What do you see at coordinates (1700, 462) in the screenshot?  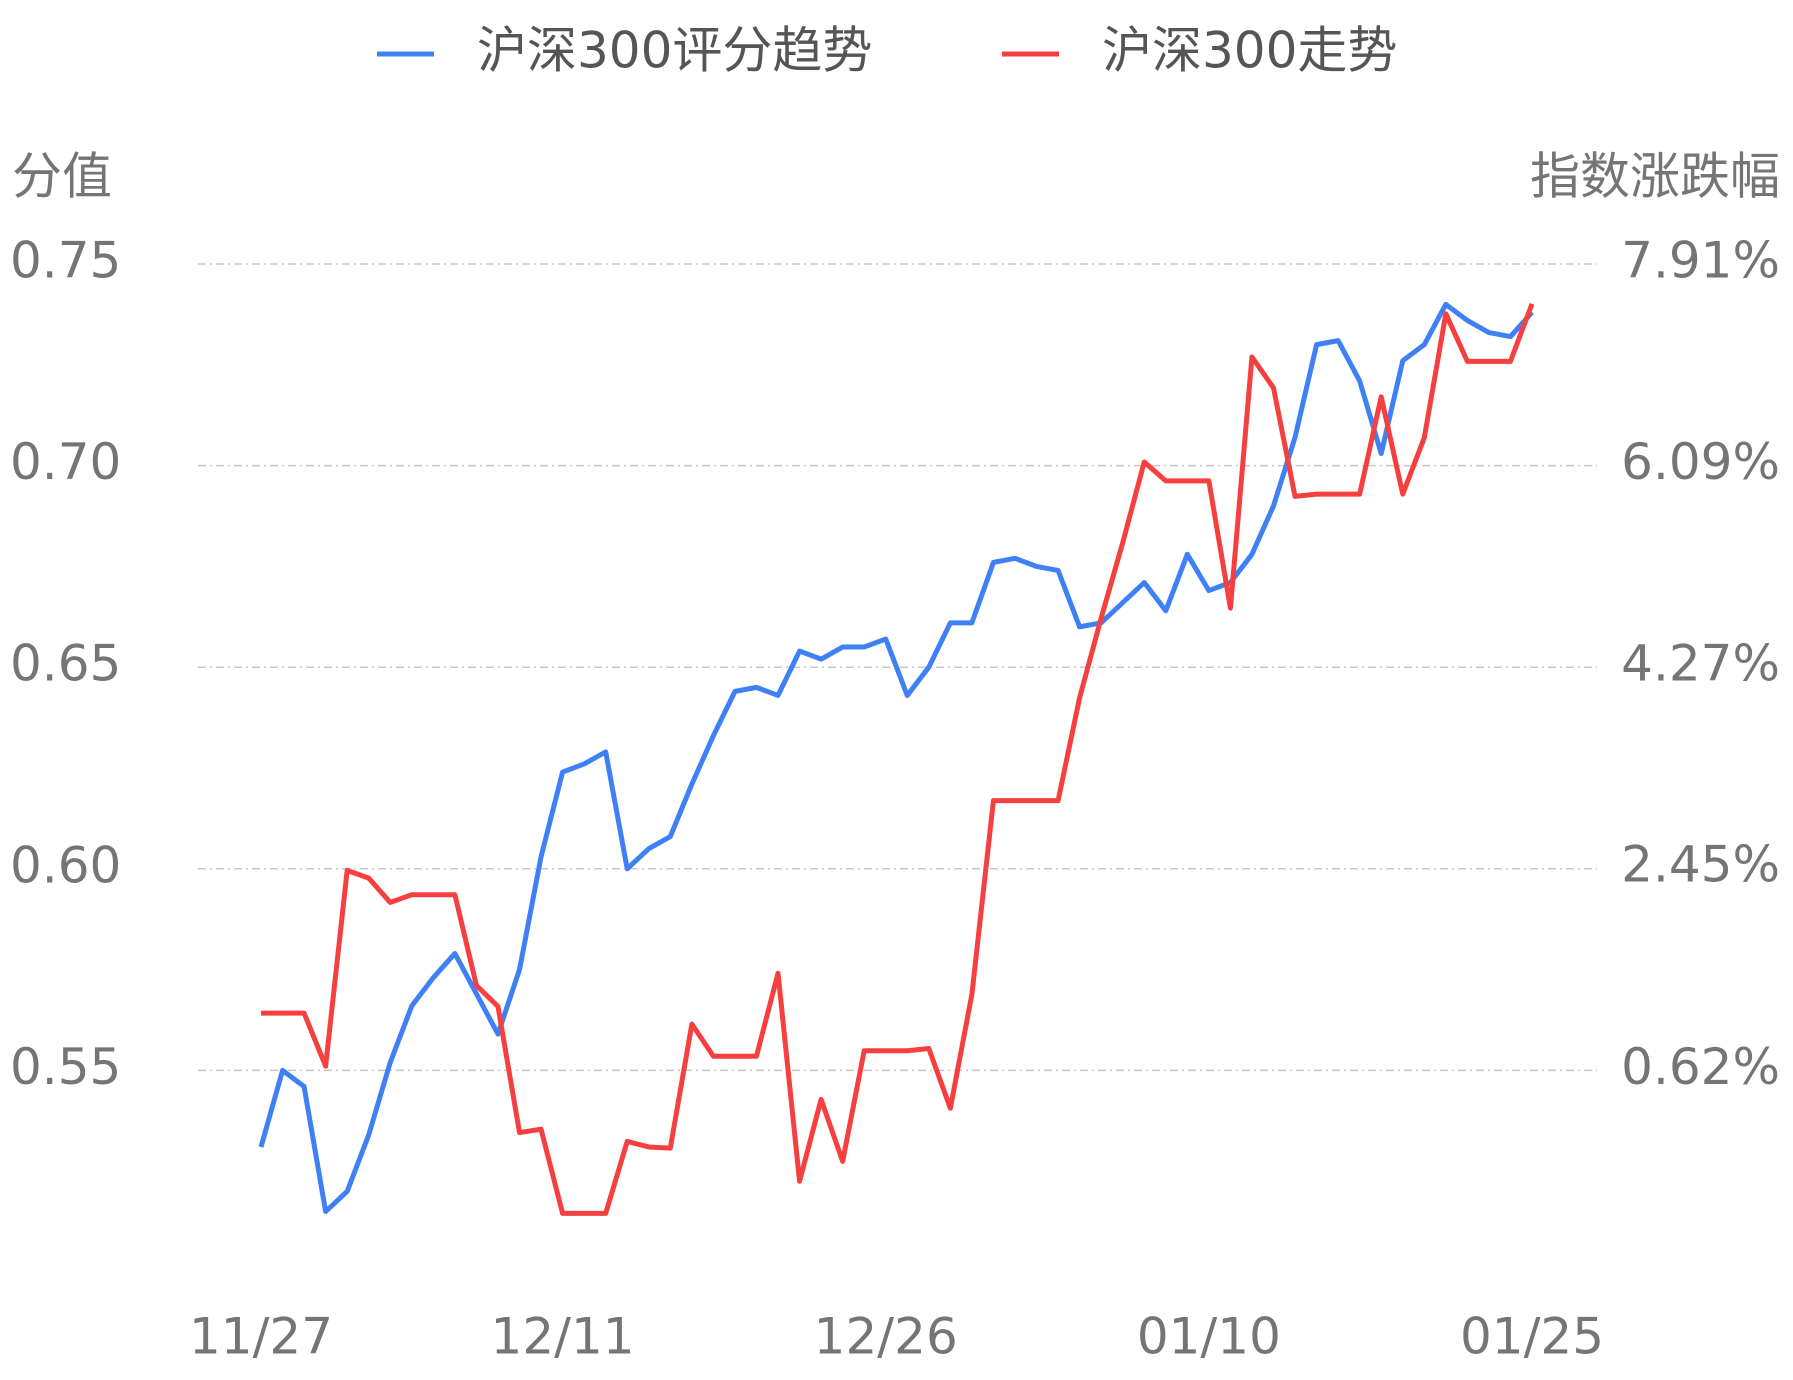 I see `y2-tick-label: 6.09%` at bounding box center [1700, 462].